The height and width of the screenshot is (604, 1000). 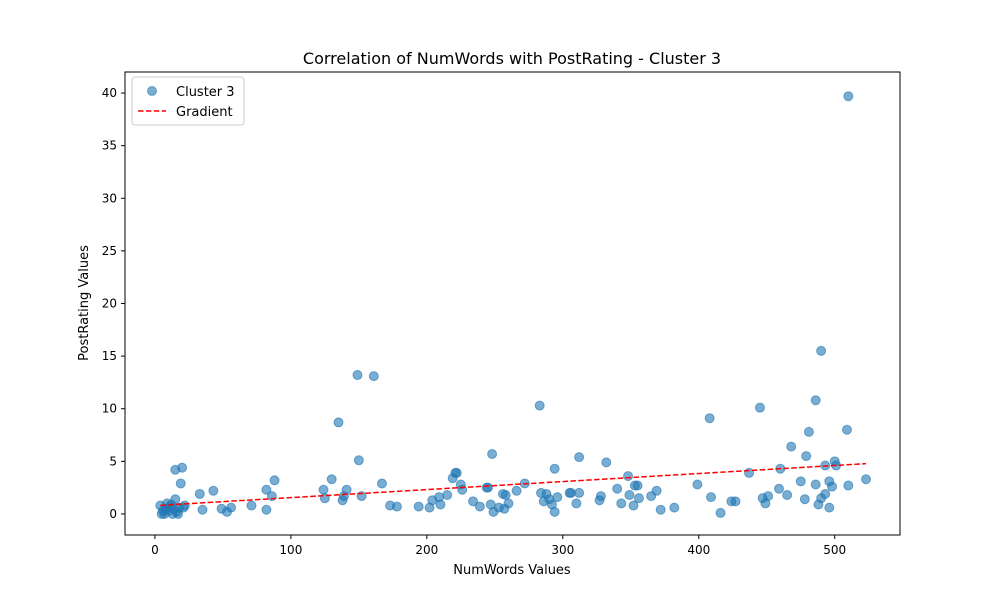 I want to click on y-tick-label: 40, so click(x=109, y=93).